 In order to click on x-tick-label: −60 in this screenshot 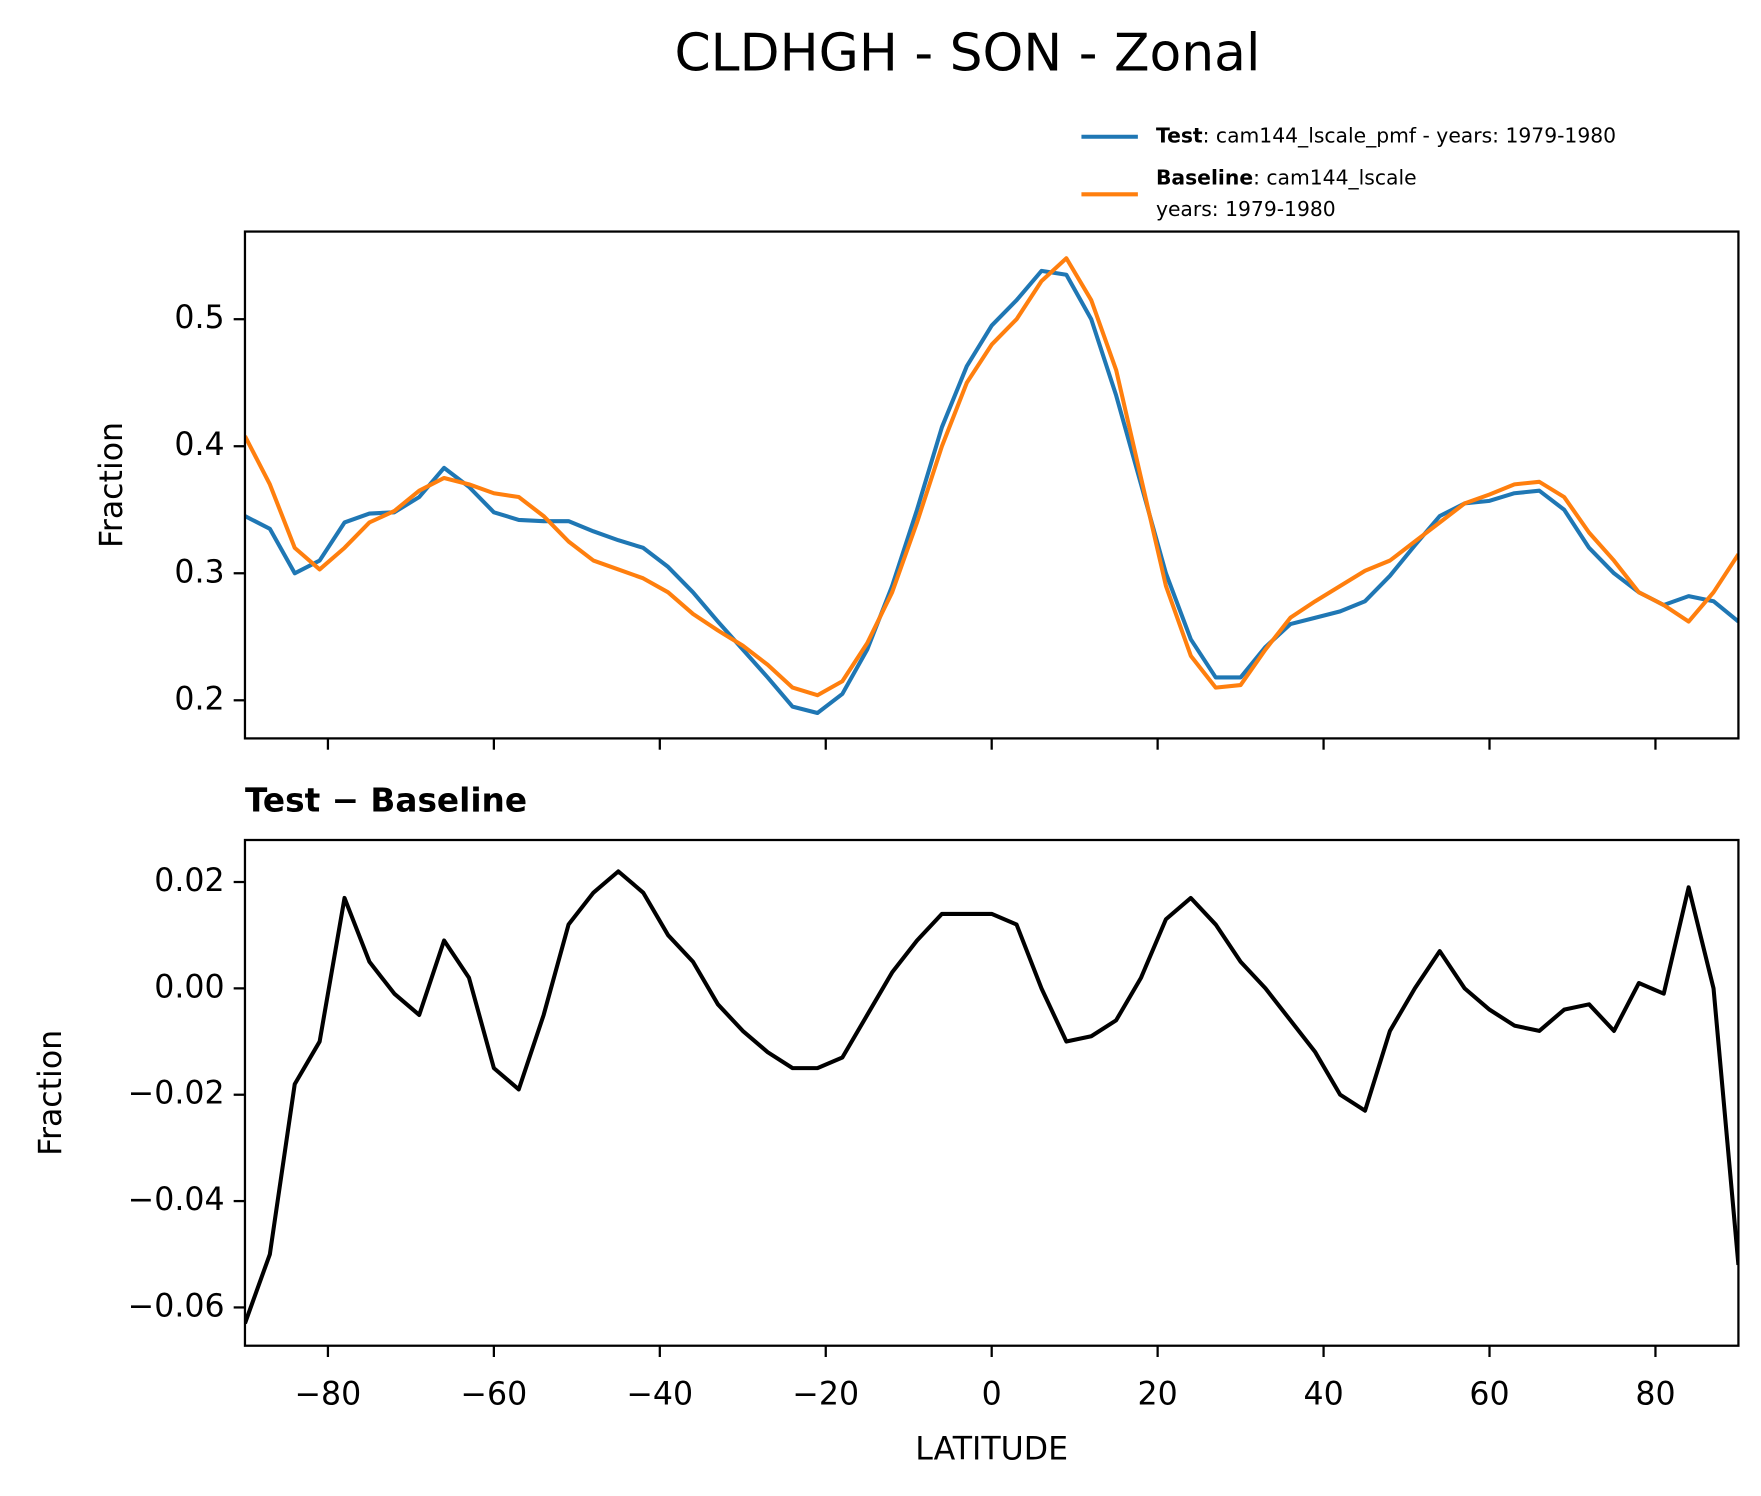, I will do `click(494, 1394)`.